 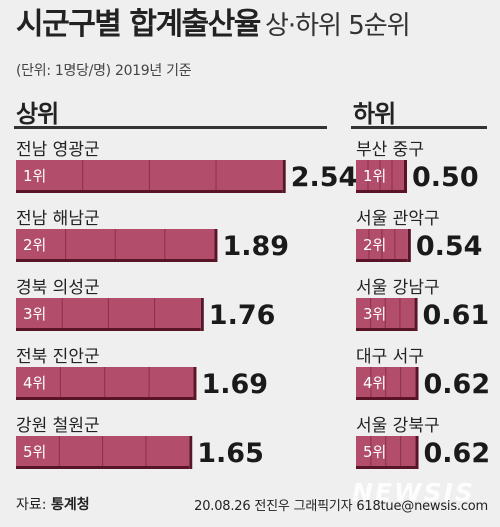 I want to click on top-value-label: 1.69, so click(x=234, y=384).